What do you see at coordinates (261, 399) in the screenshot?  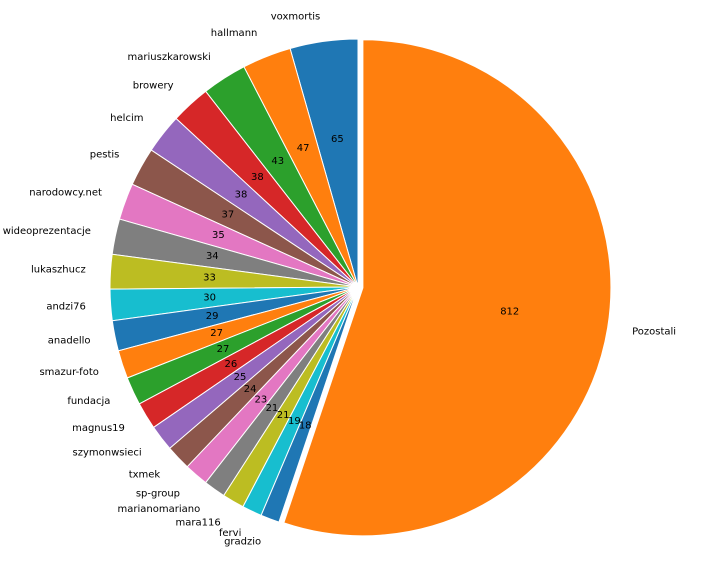 I see `value-label: 23` at bounding box center [261, 399].